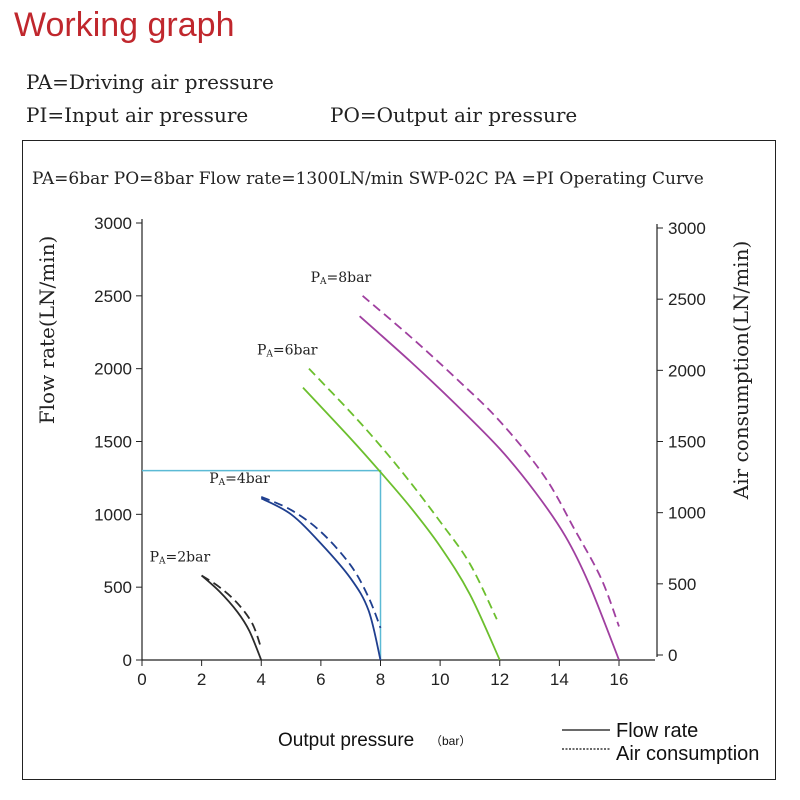 This screenshot has height=800, width=800. Describe the element at coordinates (687, 513) in the screenshot. I see `y-right-tick-label: 1000` at that location.